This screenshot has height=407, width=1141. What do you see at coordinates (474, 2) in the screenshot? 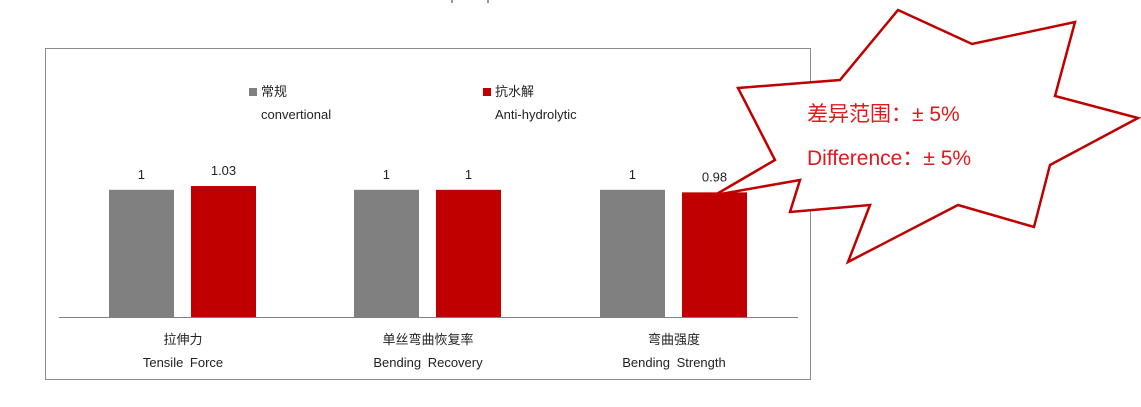
I see `top-edge-marks` at bounding box center [474, 2].